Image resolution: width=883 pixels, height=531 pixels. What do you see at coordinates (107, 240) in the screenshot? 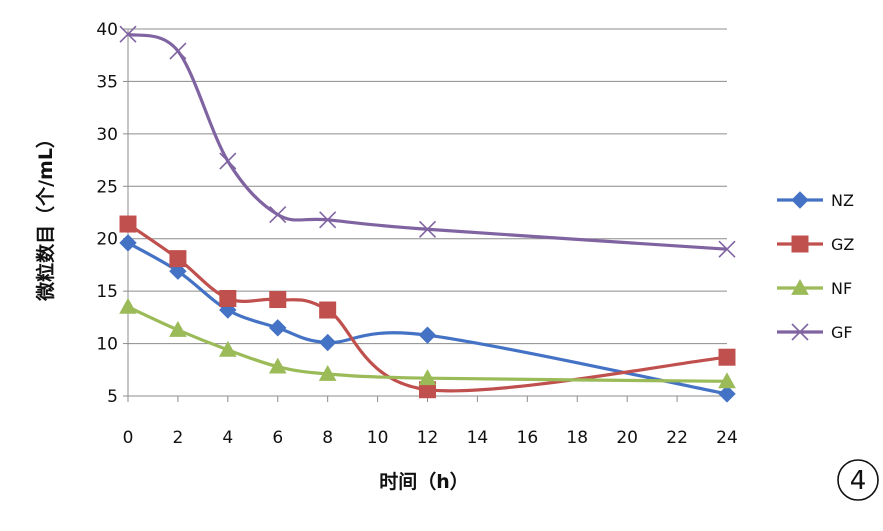
I see `y-tick-label-20: 20` at bounding box center [107, 240].